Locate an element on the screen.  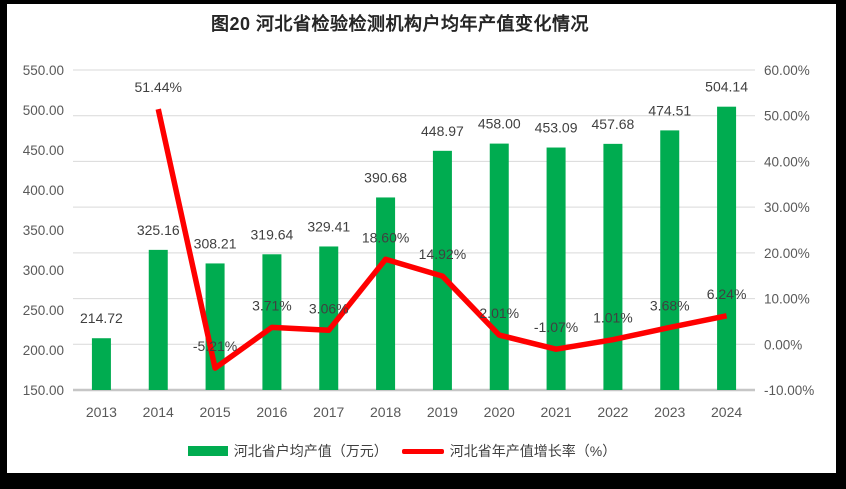
bar-value-label: 474.51 is located at coordinates (669, 110).